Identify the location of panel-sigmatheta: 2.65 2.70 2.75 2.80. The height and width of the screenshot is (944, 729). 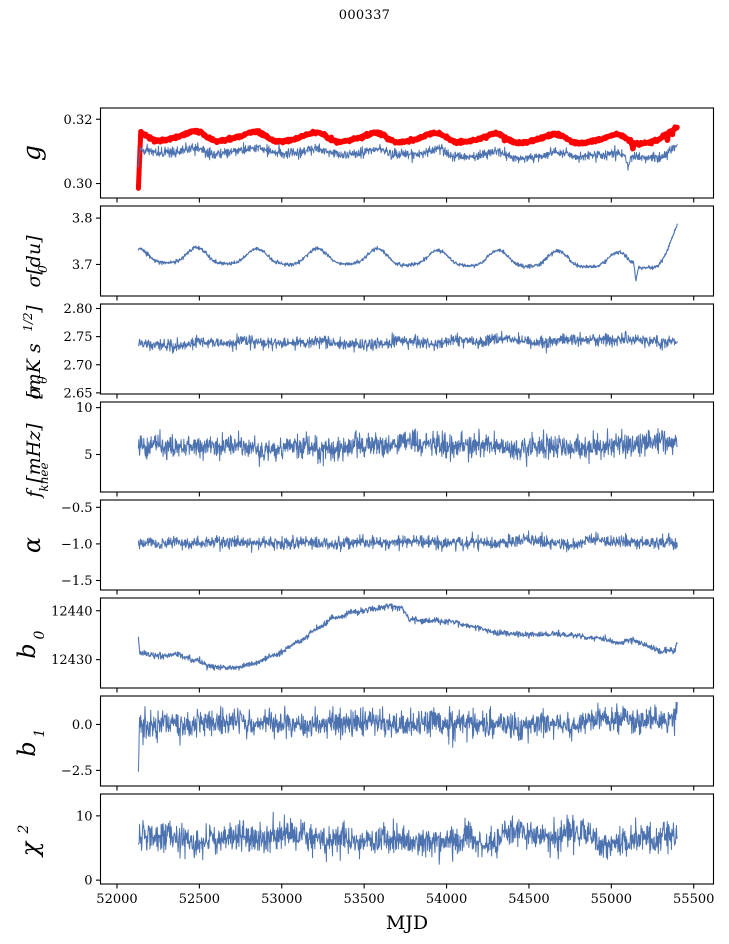
(389, 351).